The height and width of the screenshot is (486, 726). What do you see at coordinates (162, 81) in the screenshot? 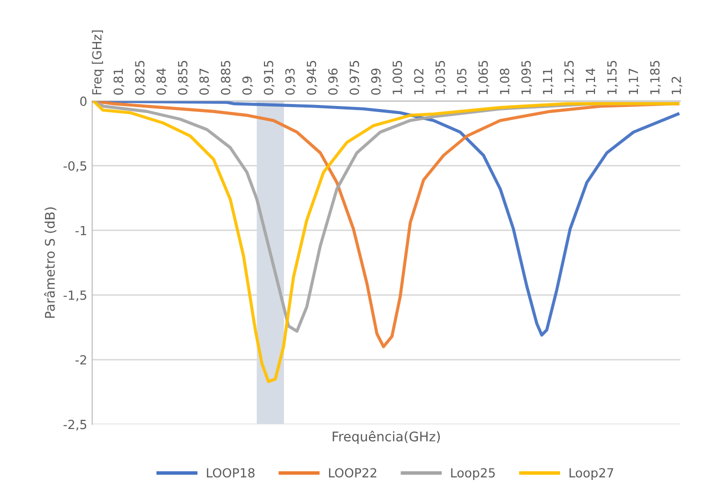
I see `x-tick-label: 0,84` at bounding box center [162, 81].